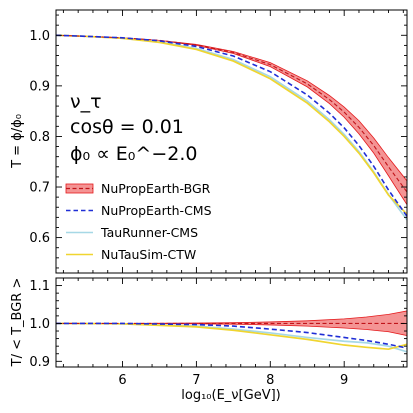 This screenshot has height=413, width=413. What do you see at coordinates (133, 154) in the screenshot?
I see `annotation-flux: ϕ₀ ∝ E₀^−2.0` at bounding box center [133, 154].